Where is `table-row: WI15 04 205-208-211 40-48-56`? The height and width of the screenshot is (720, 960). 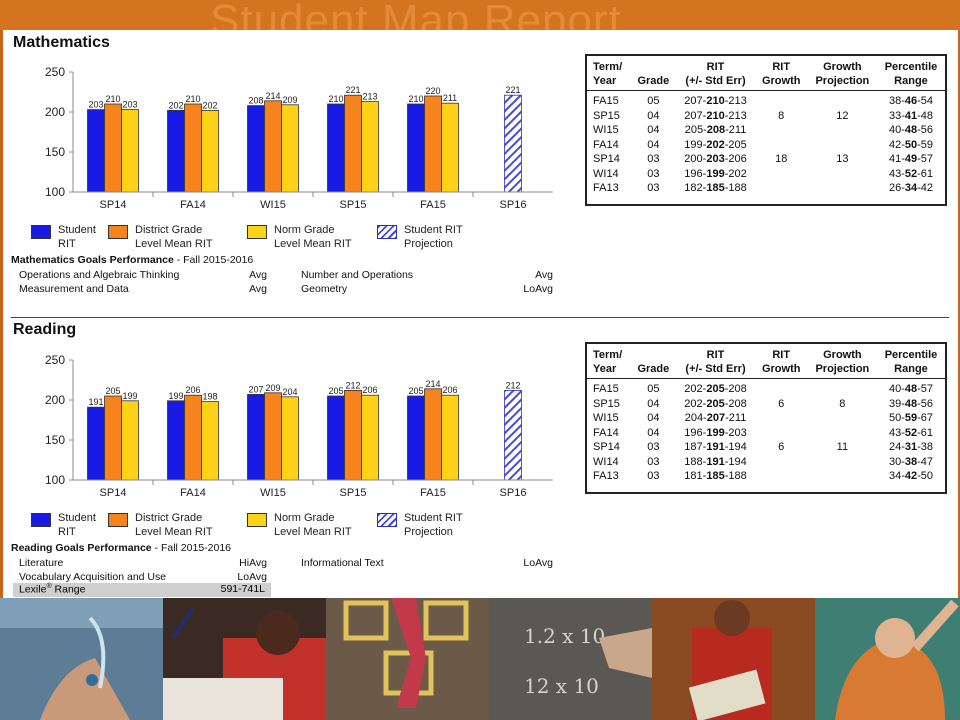 table-row: WI15 04 205-208-211 40-48-56 is located at coordinates (766, 130).